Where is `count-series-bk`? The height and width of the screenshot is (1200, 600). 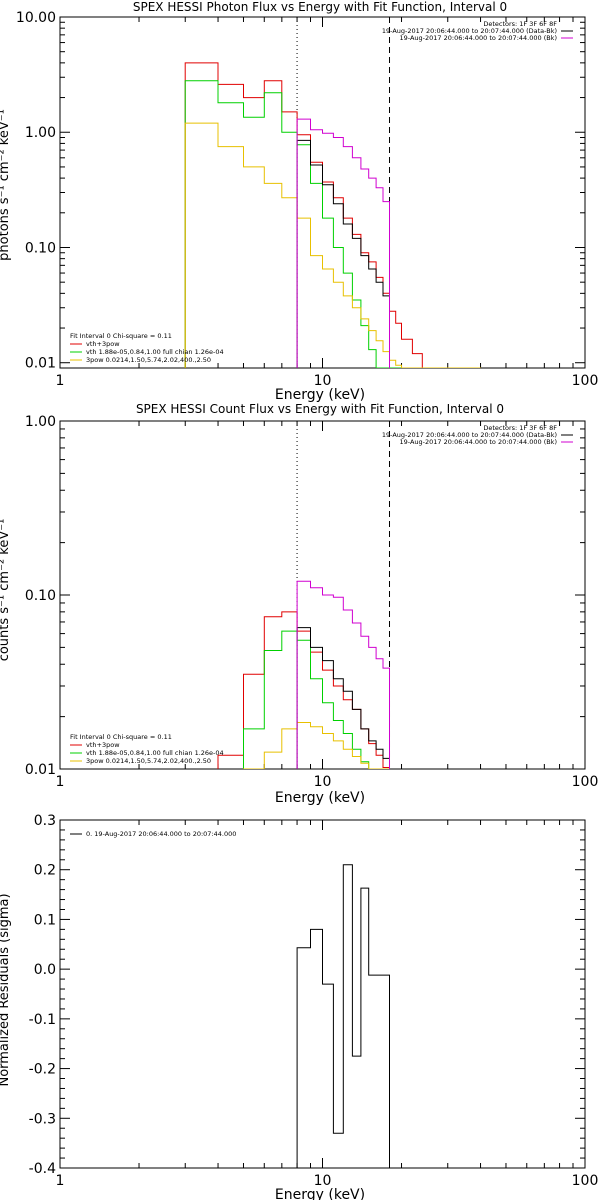
count-series-bk is located at coordinates (343, 674).